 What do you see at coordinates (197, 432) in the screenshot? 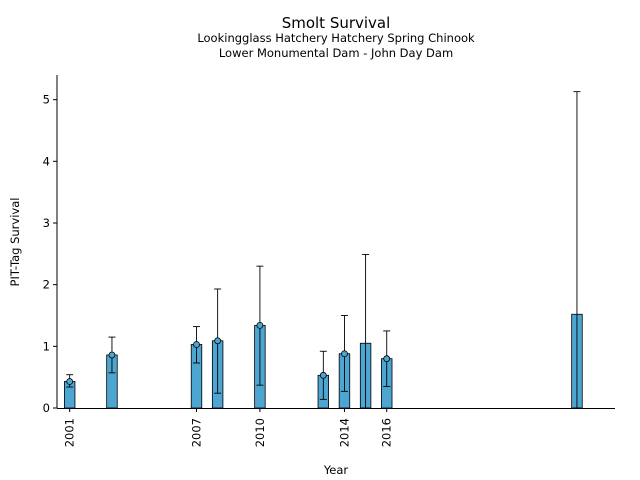
I see `x-tick-label-2007: 2007` at bounding box center [197, 432].